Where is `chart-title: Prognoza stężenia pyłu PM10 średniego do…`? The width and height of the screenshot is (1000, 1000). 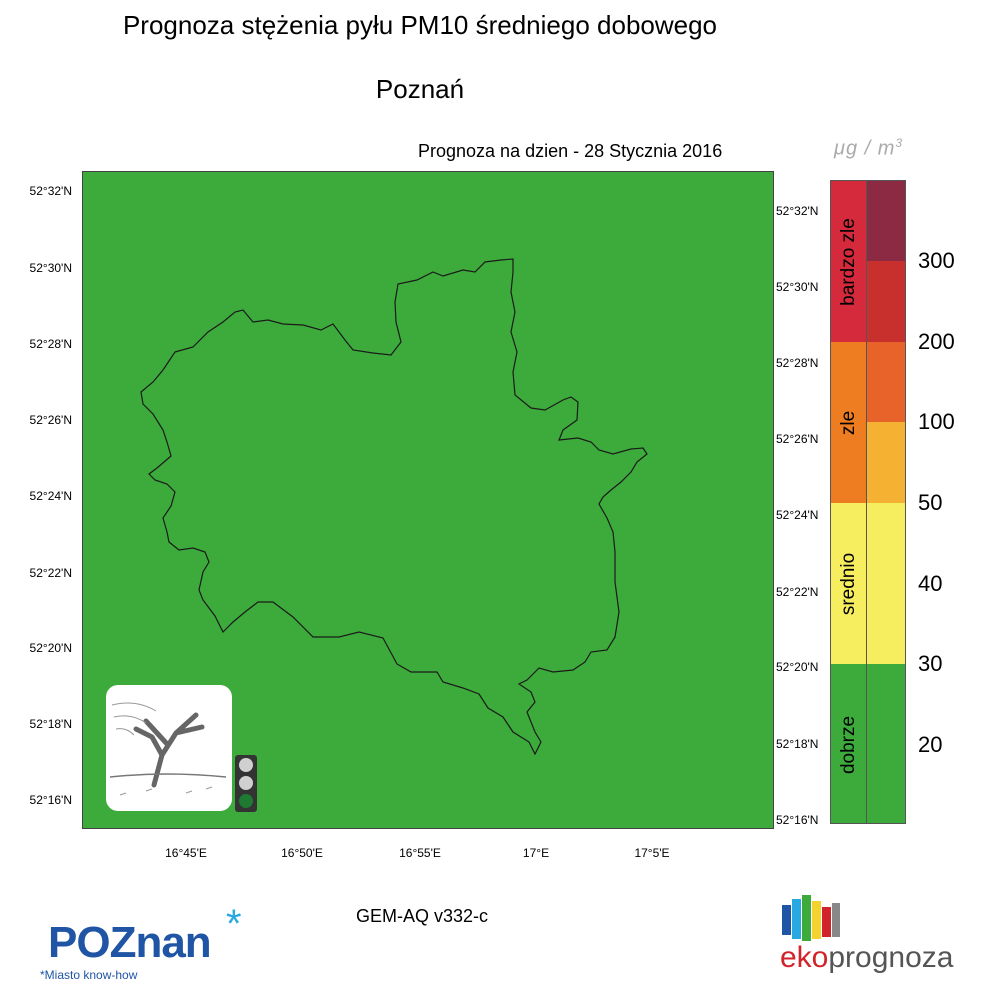 chart-title: Prognoza stężenia pyłu PM10 średniego do… is located at coordinates (420, 25).